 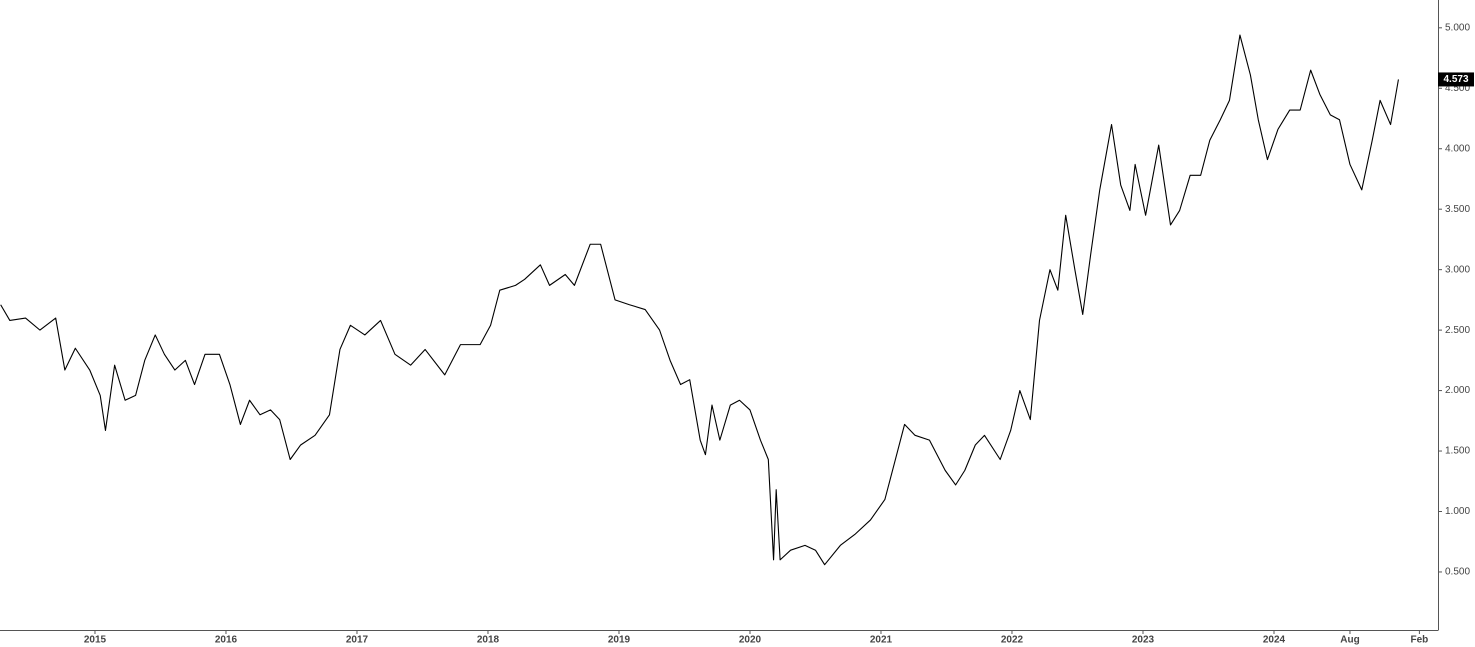 I want to click on x-tick-label: 2022, so click(x=1012, y=640).